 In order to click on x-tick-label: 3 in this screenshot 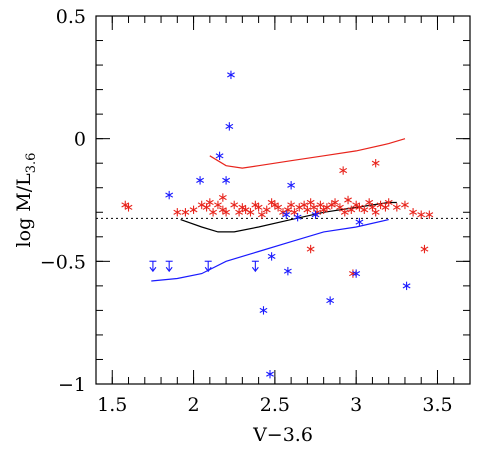, I will do `click(356, 405)`.